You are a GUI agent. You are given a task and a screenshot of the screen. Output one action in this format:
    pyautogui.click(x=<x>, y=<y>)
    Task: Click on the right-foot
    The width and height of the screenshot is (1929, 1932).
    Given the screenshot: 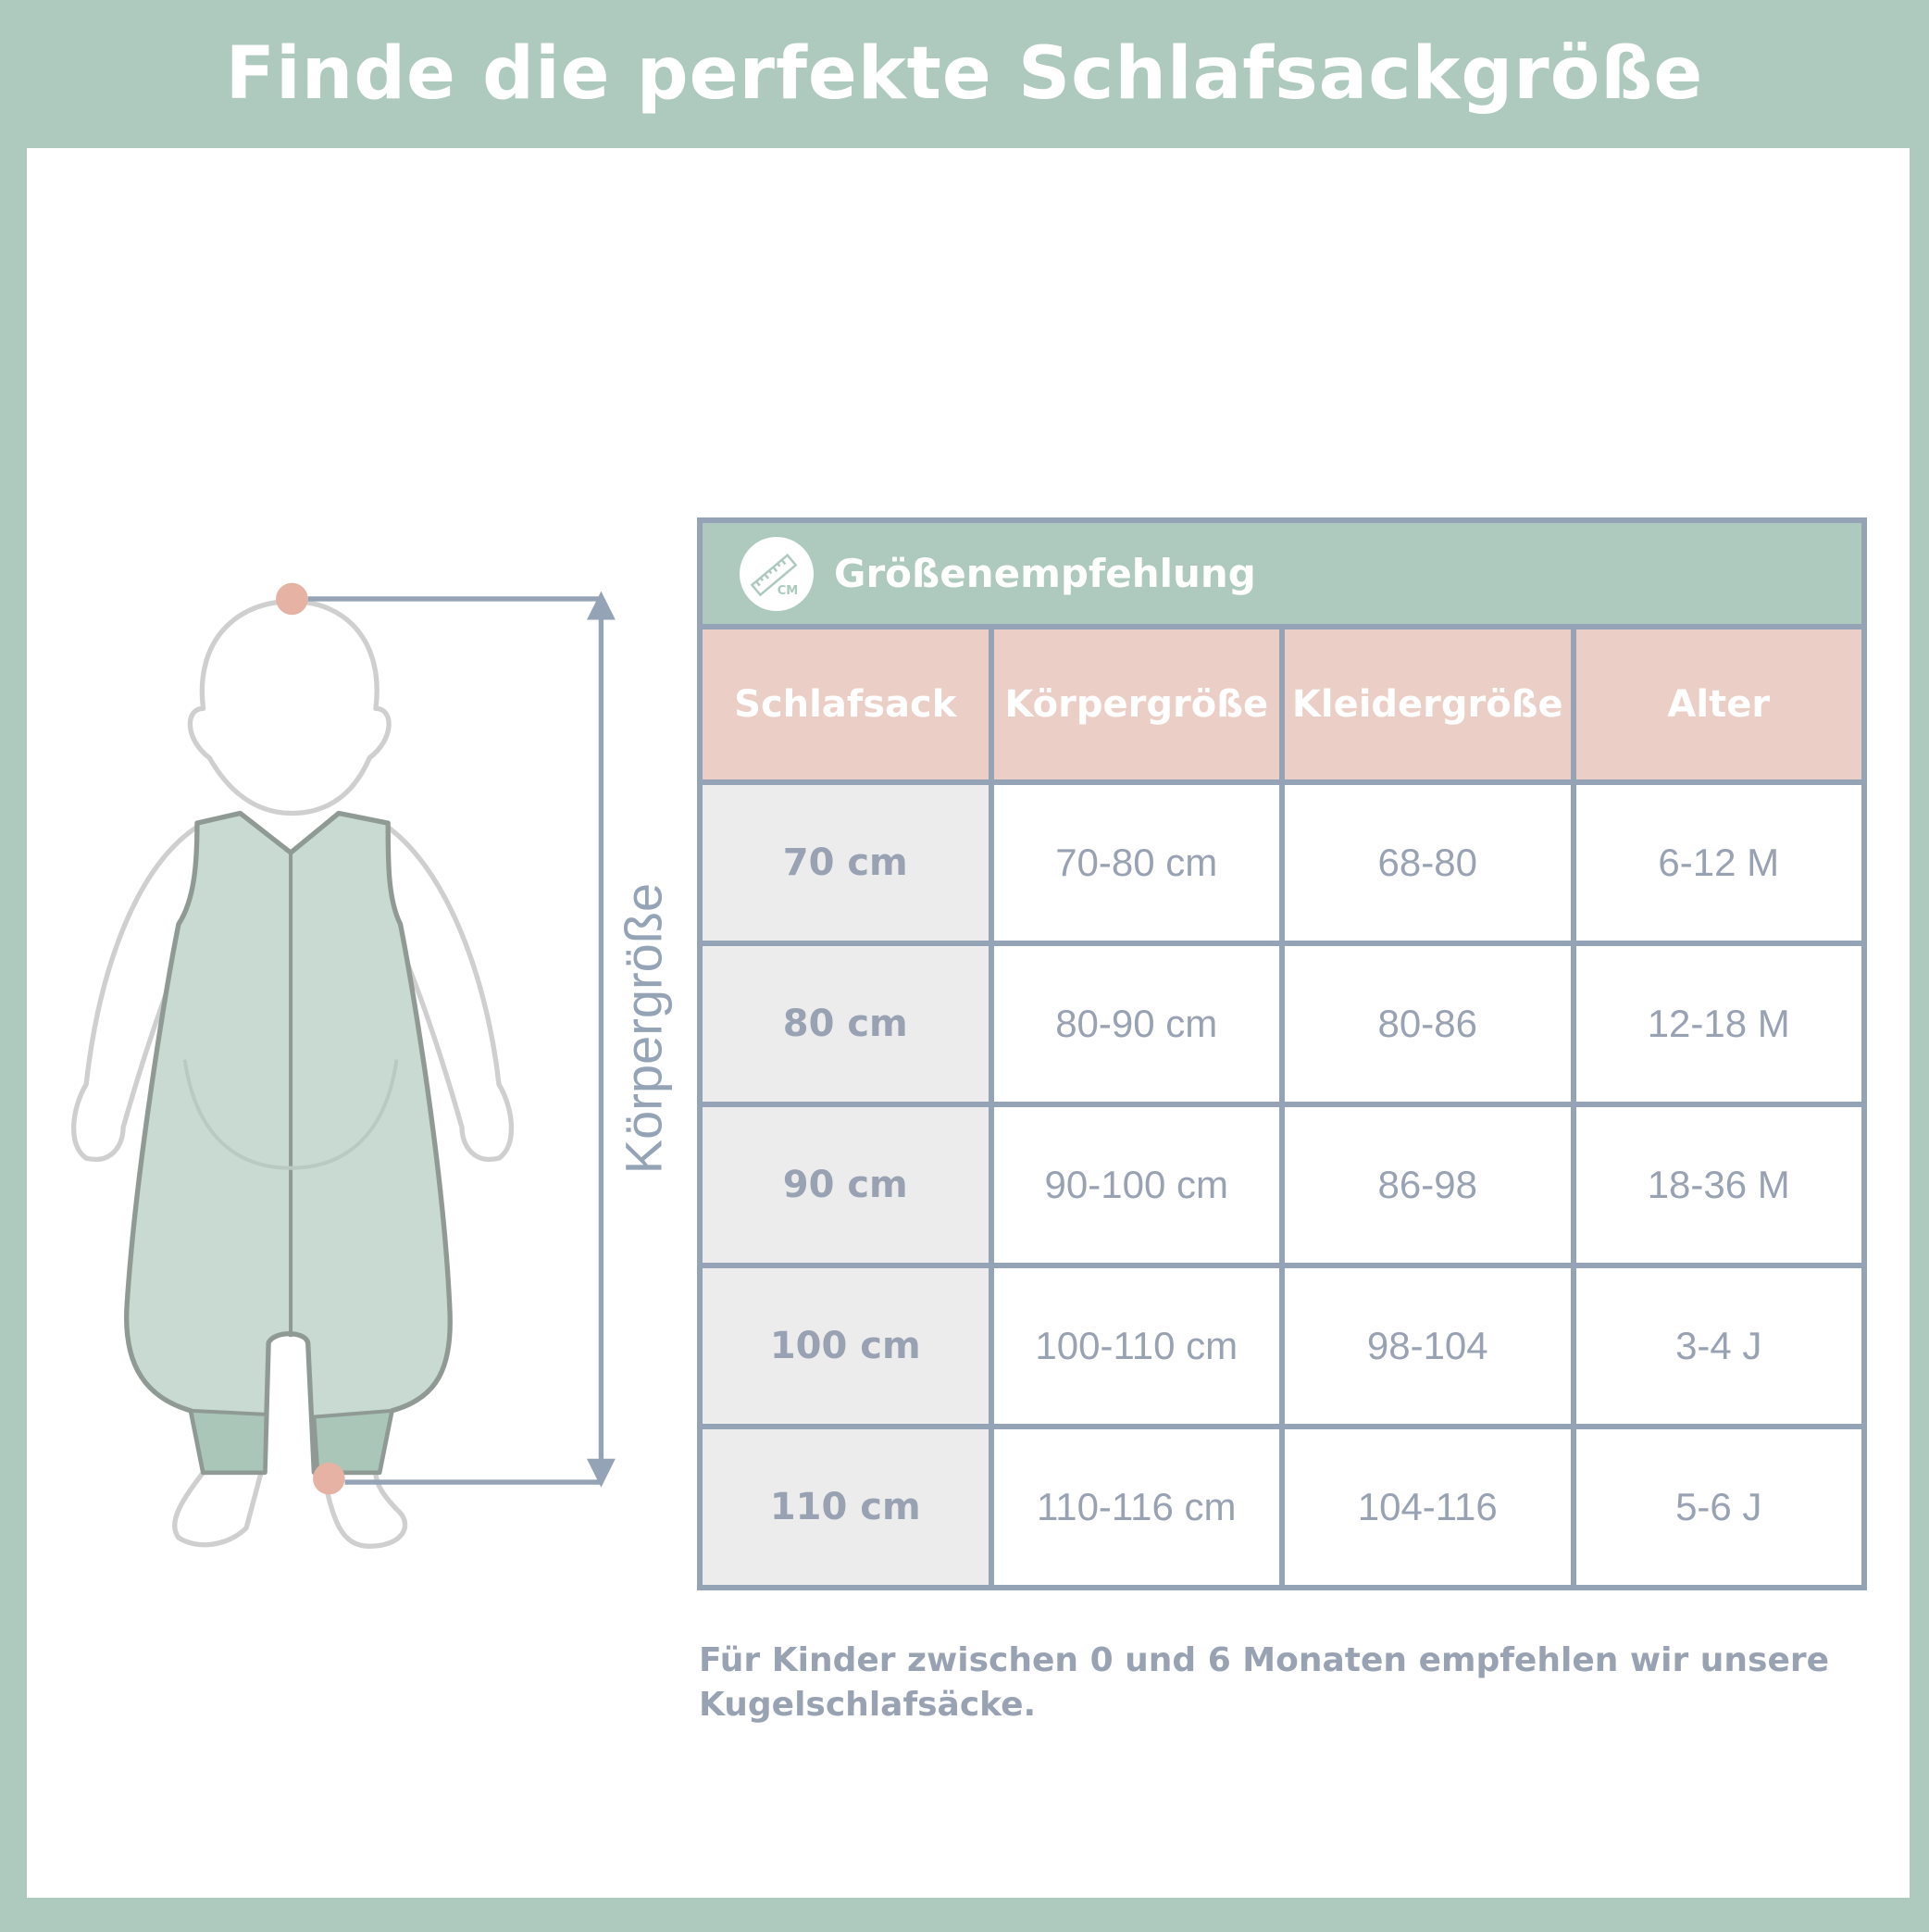 What is the action you would take?
    pyautogui.click(x=364, y=1509)
    